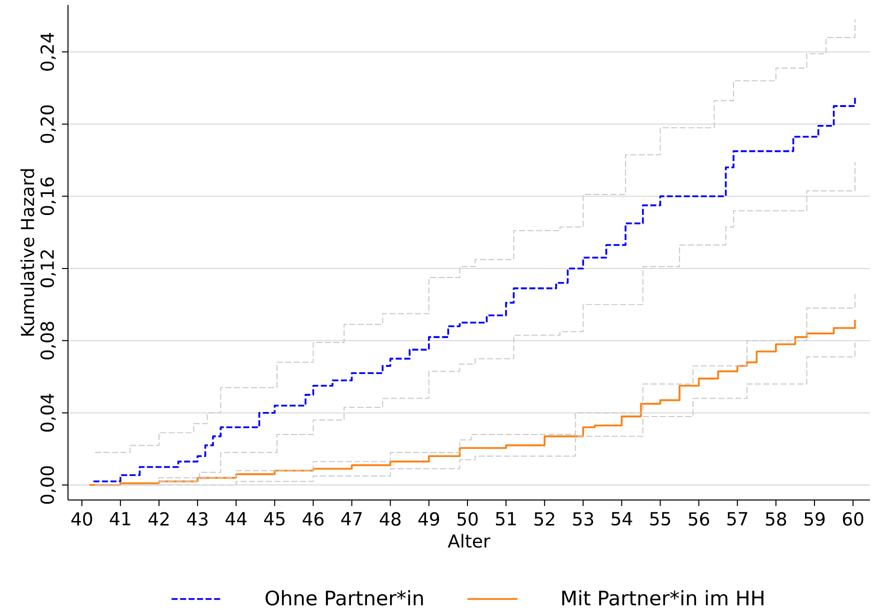  Describe the element at coordinates (737, 519) in the screenshot. I see `x-tick-label: 57` at that location.